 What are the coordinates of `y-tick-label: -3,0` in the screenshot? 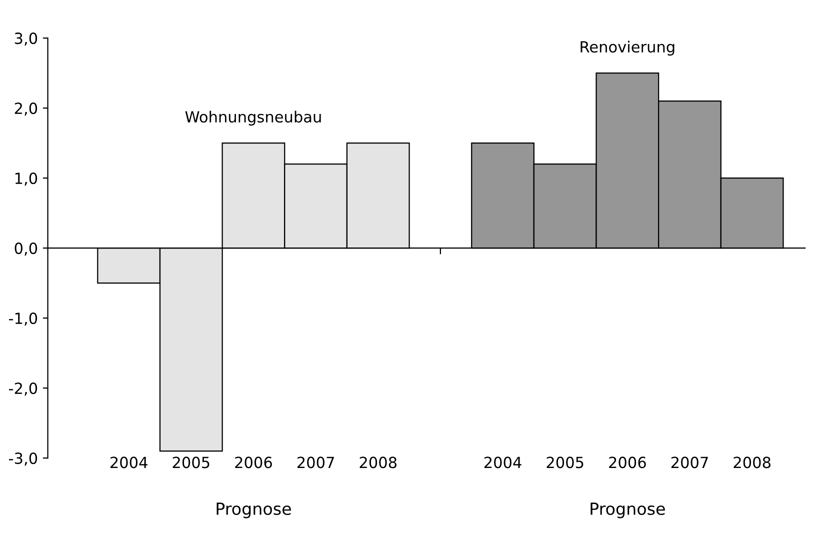 It's located at (23, 459).